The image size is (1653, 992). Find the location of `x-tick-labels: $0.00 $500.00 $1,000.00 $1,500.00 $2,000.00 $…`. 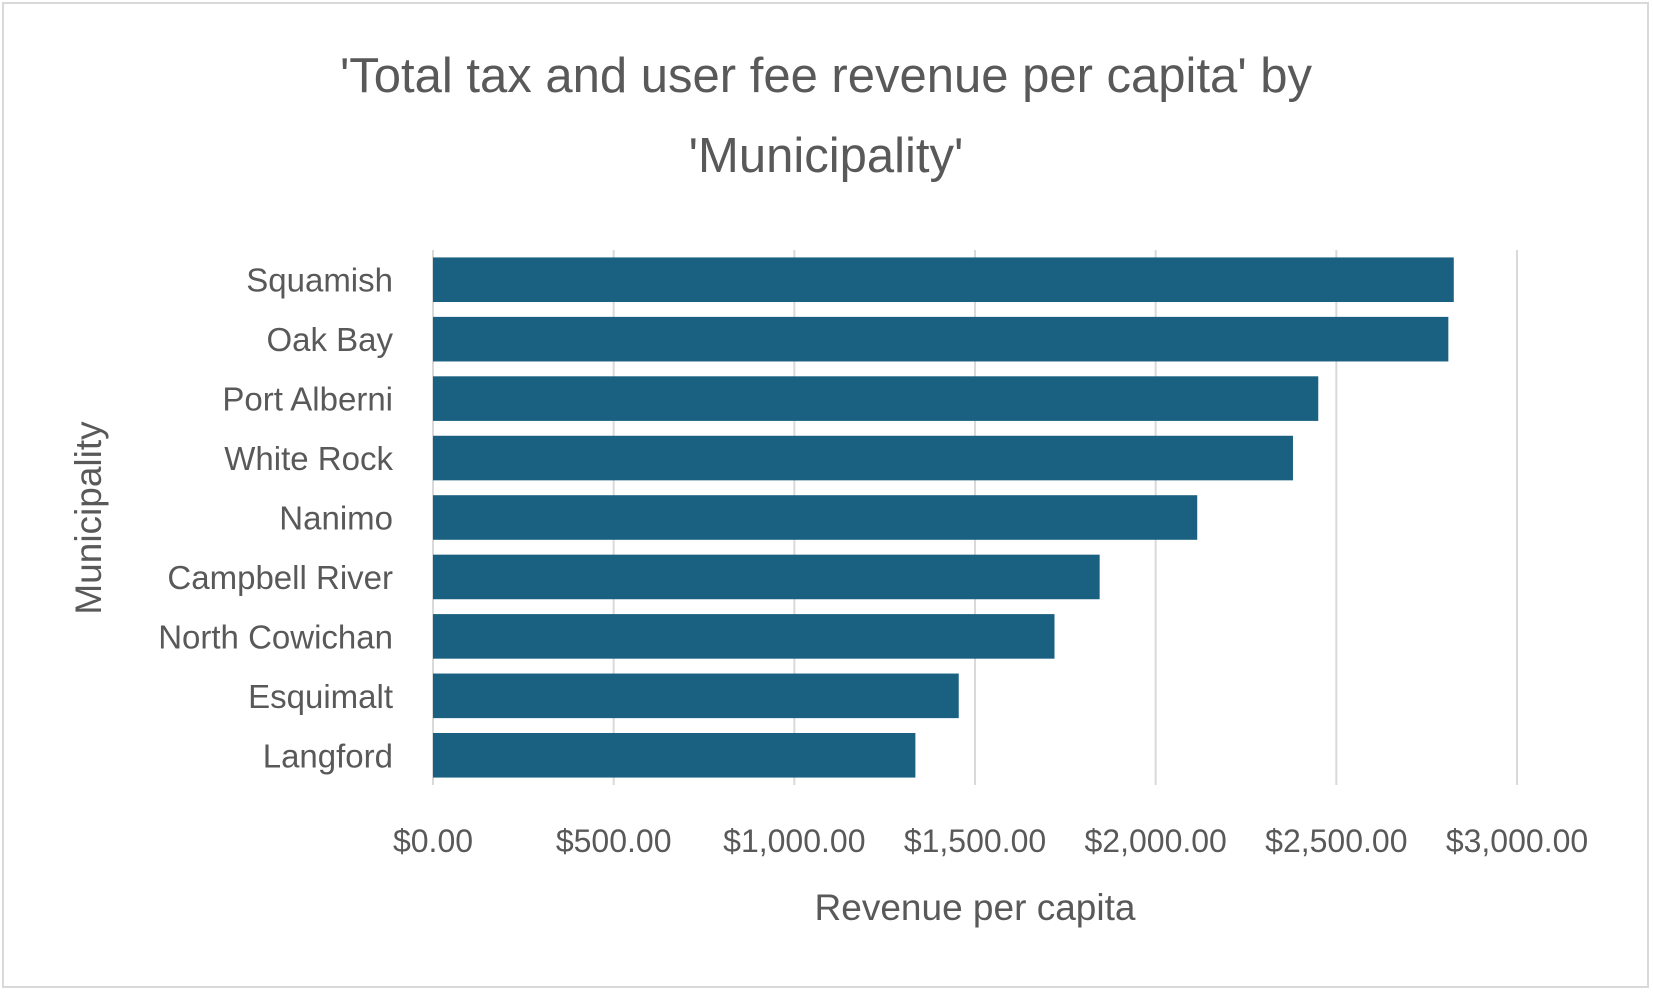

x-tick-labels: $0.00 $500.00 $1,000.00 $1,500.00 $2,000.00 $… is located at coordinates (990, 841).